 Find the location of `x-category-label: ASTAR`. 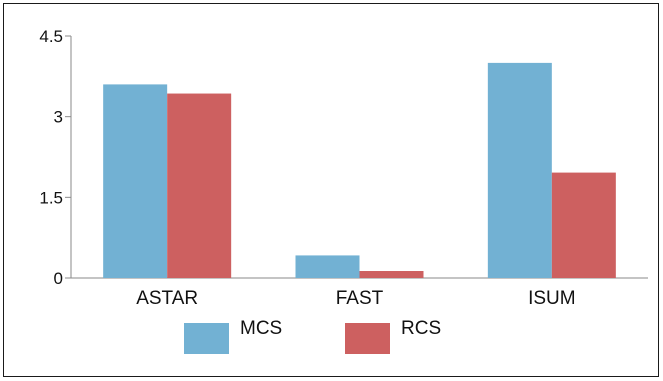

x-category-label: ASTAR is located at coordinates (167, 298).